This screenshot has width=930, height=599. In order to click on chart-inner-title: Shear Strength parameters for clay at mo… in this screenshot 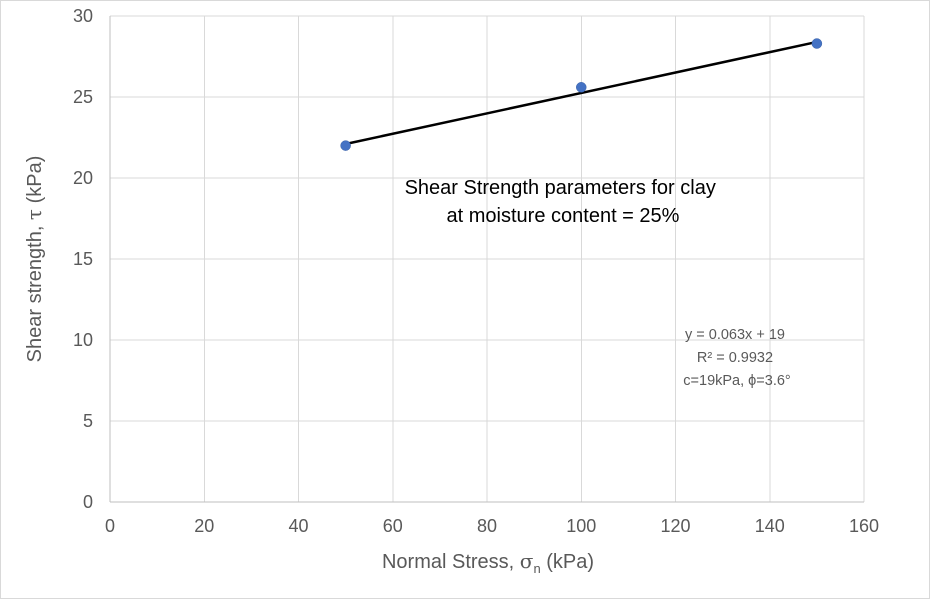, I will do `click(563, 202)`.